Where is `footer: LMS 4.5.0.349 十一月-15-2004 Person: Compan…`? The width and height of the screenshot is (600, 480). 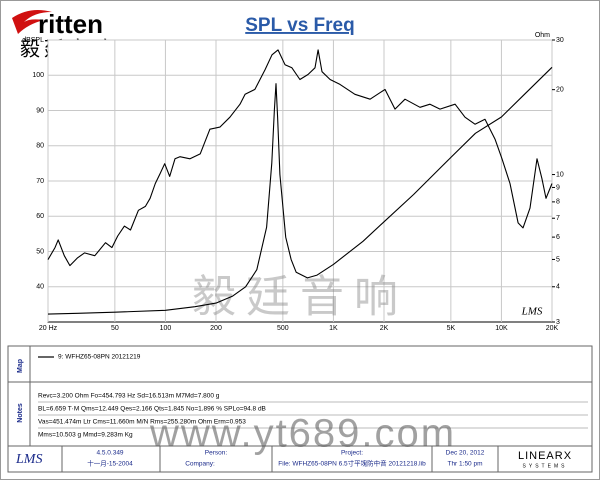 footer: LMS 4.5.0.349 十一月-15-2004 Person: Compan… is located at coordinates (293, 459).